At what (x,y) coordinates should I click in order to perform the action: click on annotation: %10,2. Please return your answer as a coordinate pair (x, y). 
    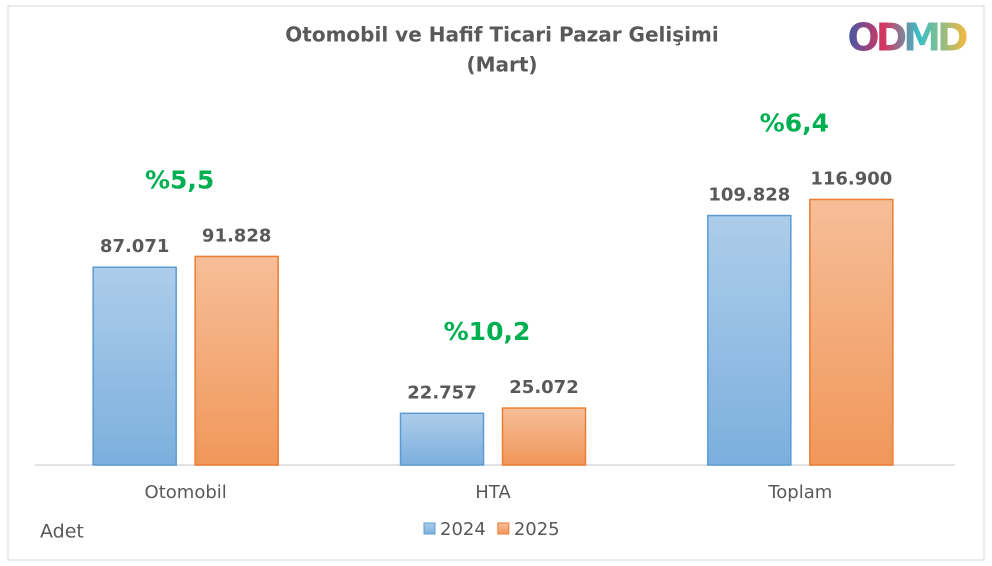
    Looking at the image, I should click on (487, 331).